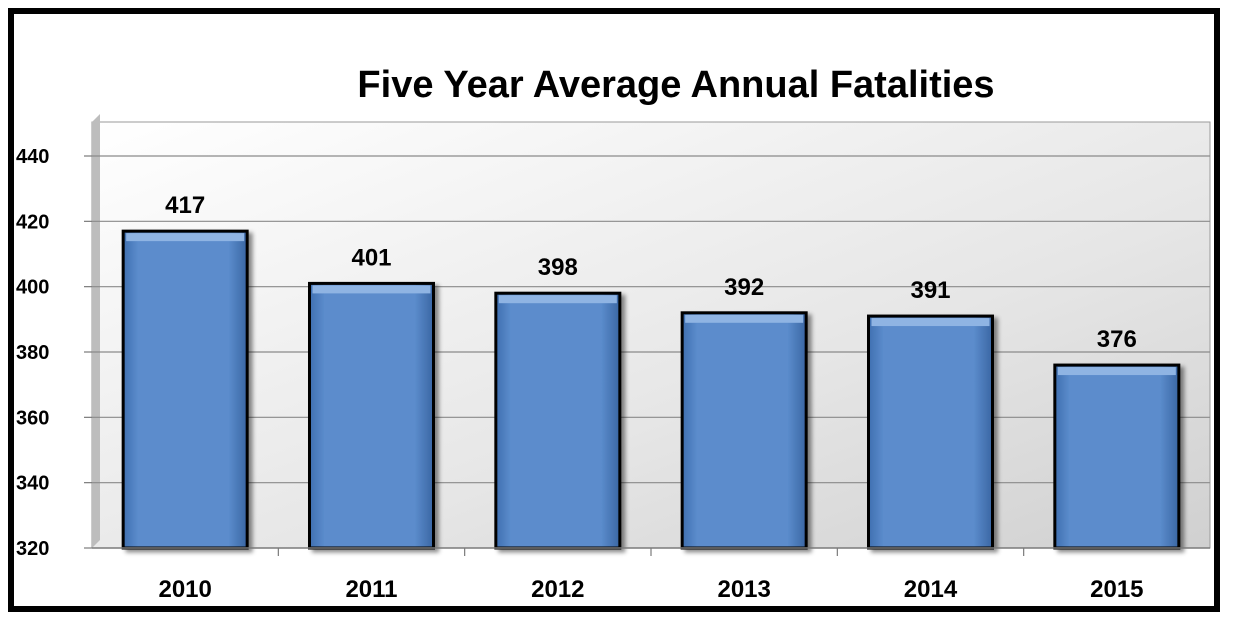  Describe the element at coordinates (54, 353) in the screenshot. I see `y-axis-ticks: 320 340 360 380 400 420 440` at that location.